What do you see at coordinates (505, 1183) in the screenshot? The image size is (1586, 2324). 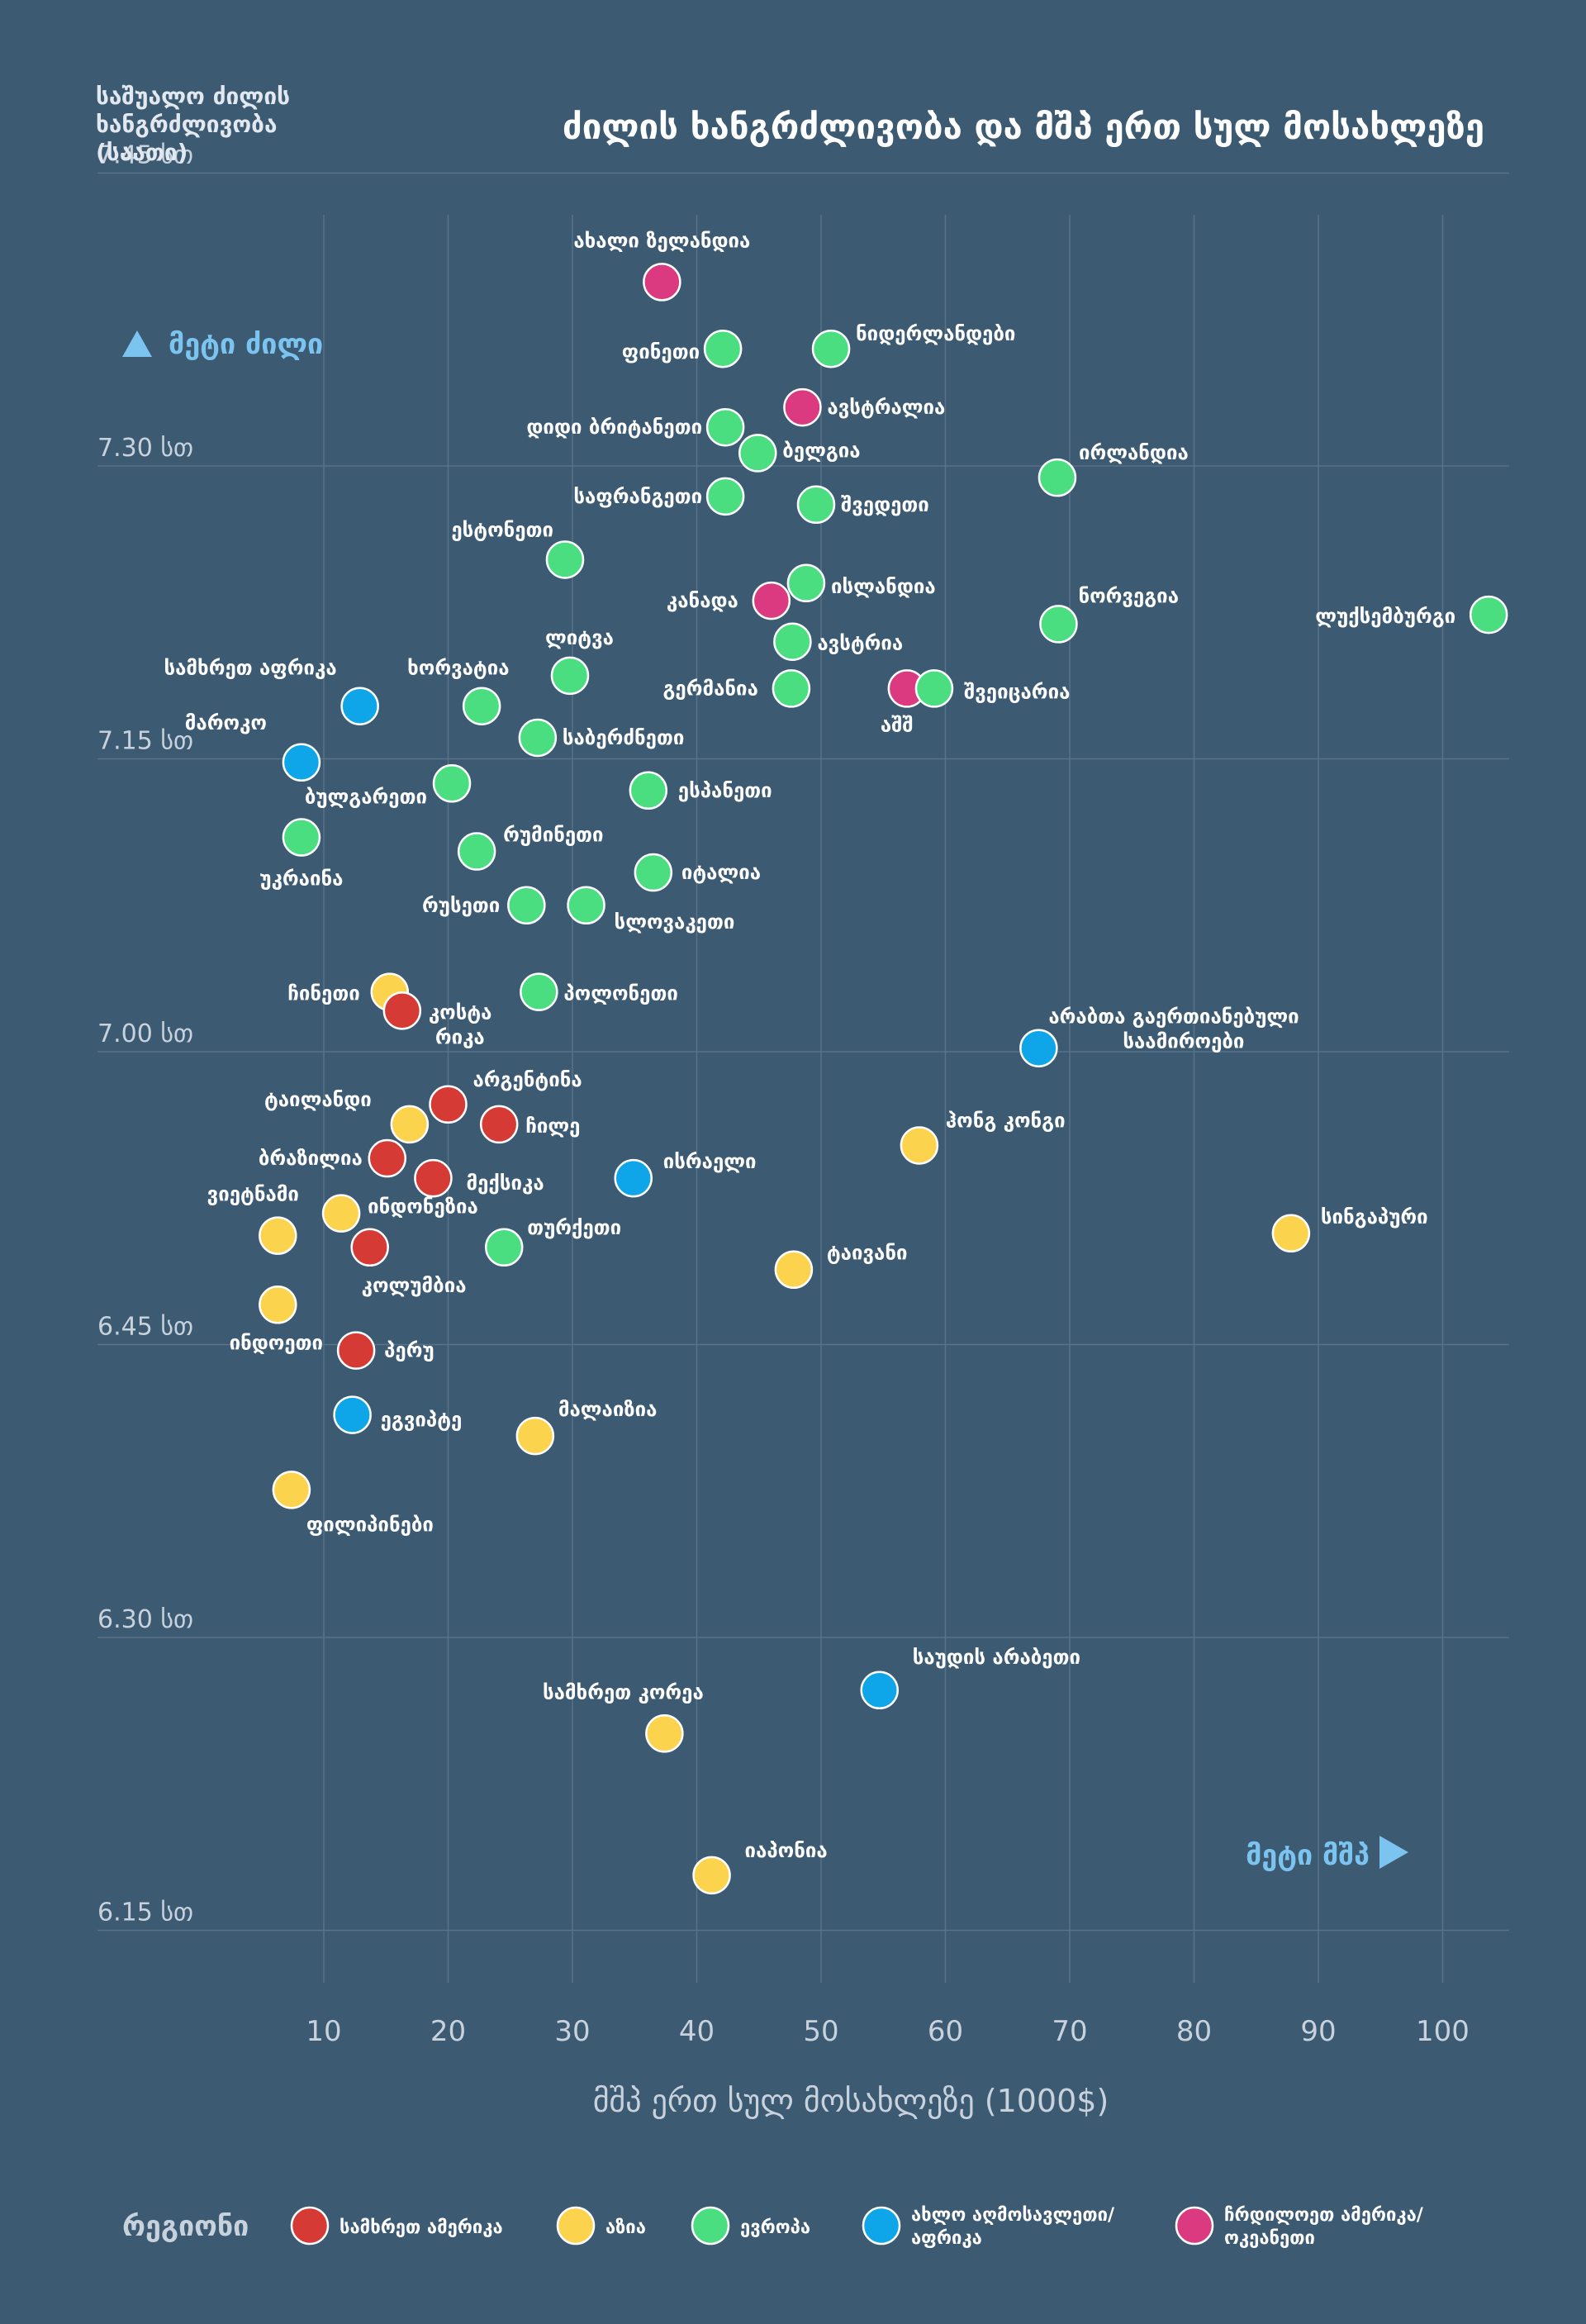 I see `point-label: მექსიკა` at bounding box center [505, 1183].